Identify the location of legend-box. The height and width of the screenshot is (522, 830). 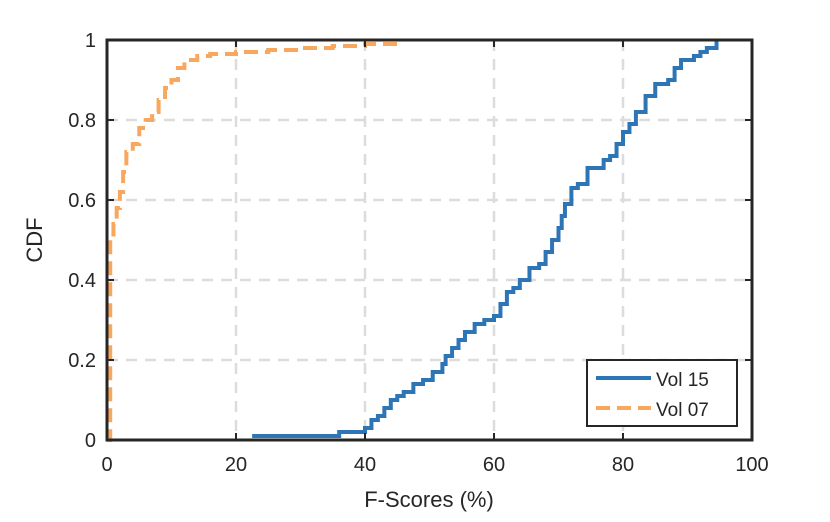
(662, 393).